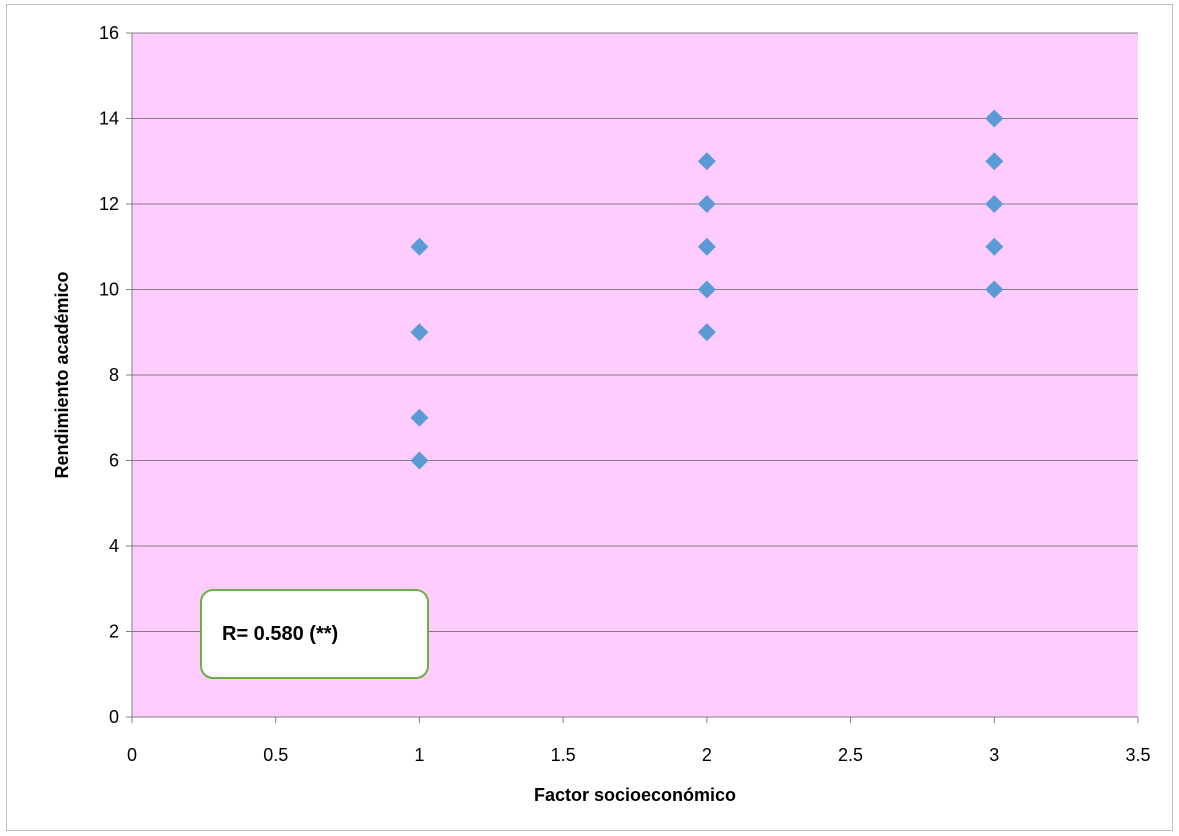  Describe the element at coordinates (994, 755) in the screenshot. I see `x-tick-label: 3` at that location.